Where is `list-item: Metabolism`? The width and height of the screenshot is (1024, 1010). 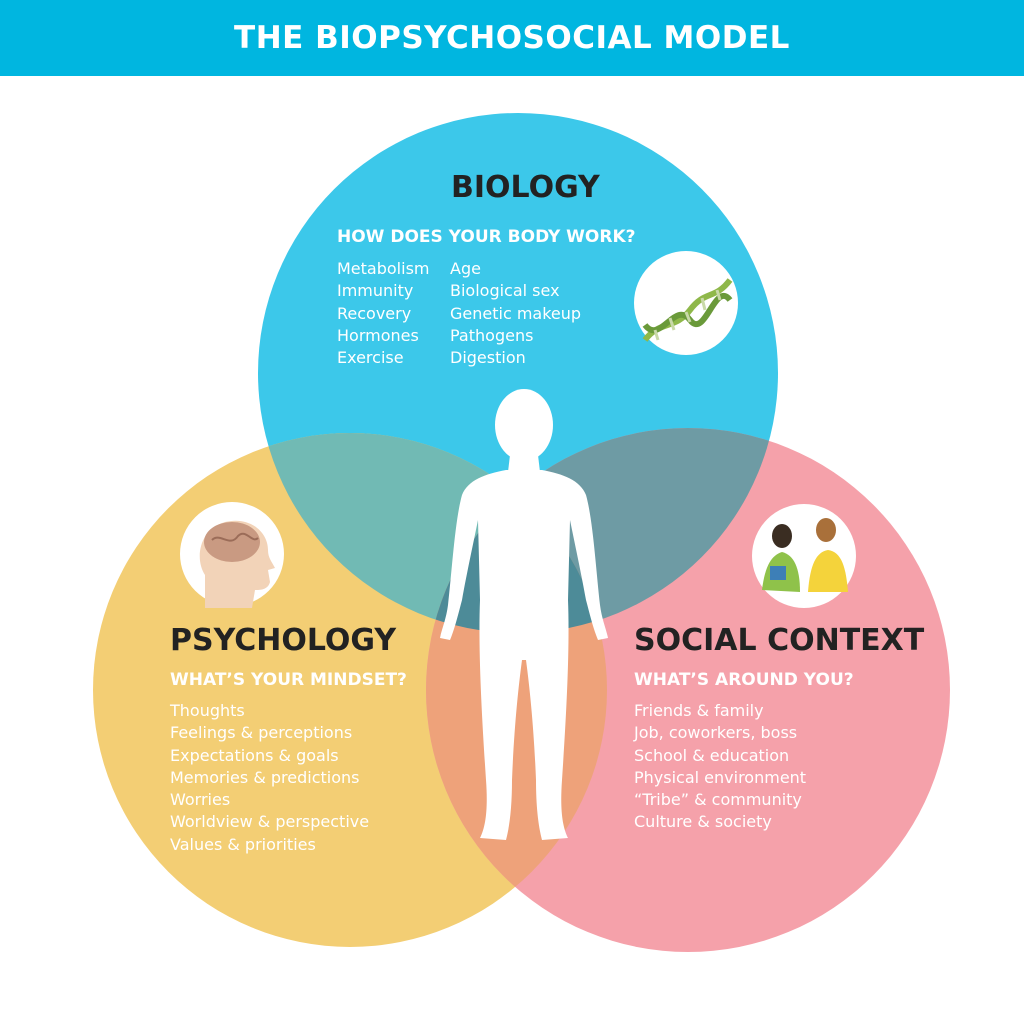
list-item: Metabolism is located at coordinates (383, 268).